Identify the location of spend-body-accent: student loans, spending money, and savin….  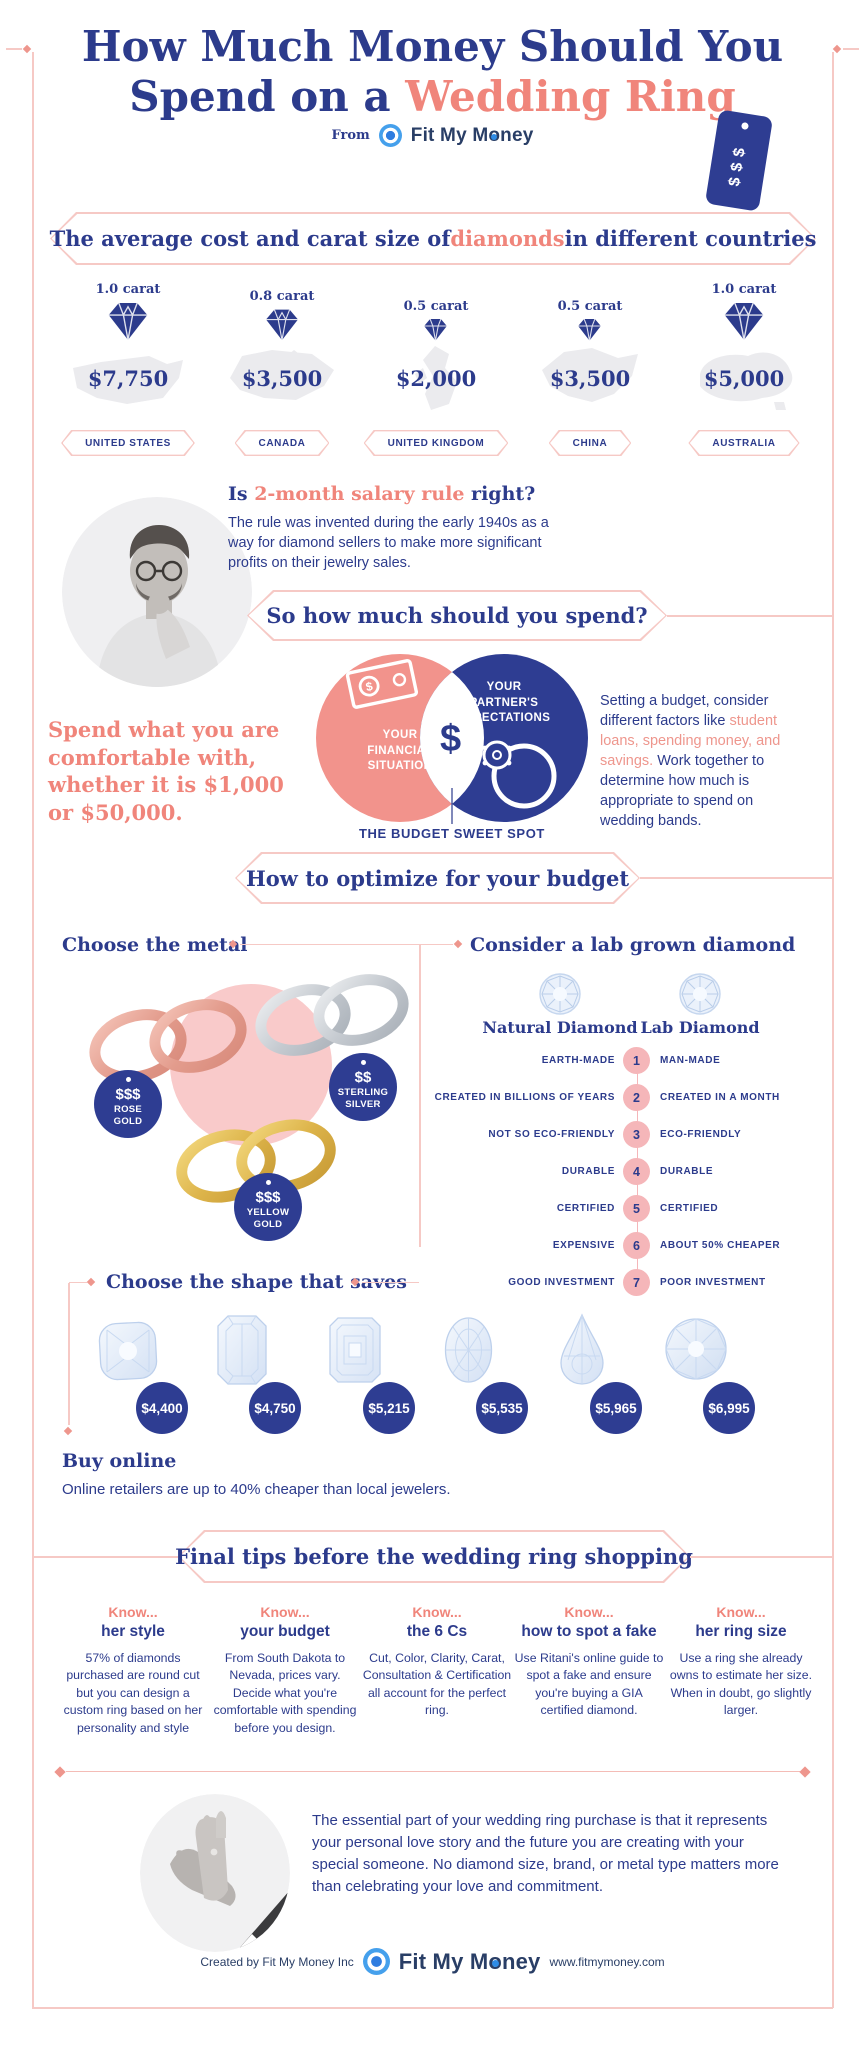
(690, 741).